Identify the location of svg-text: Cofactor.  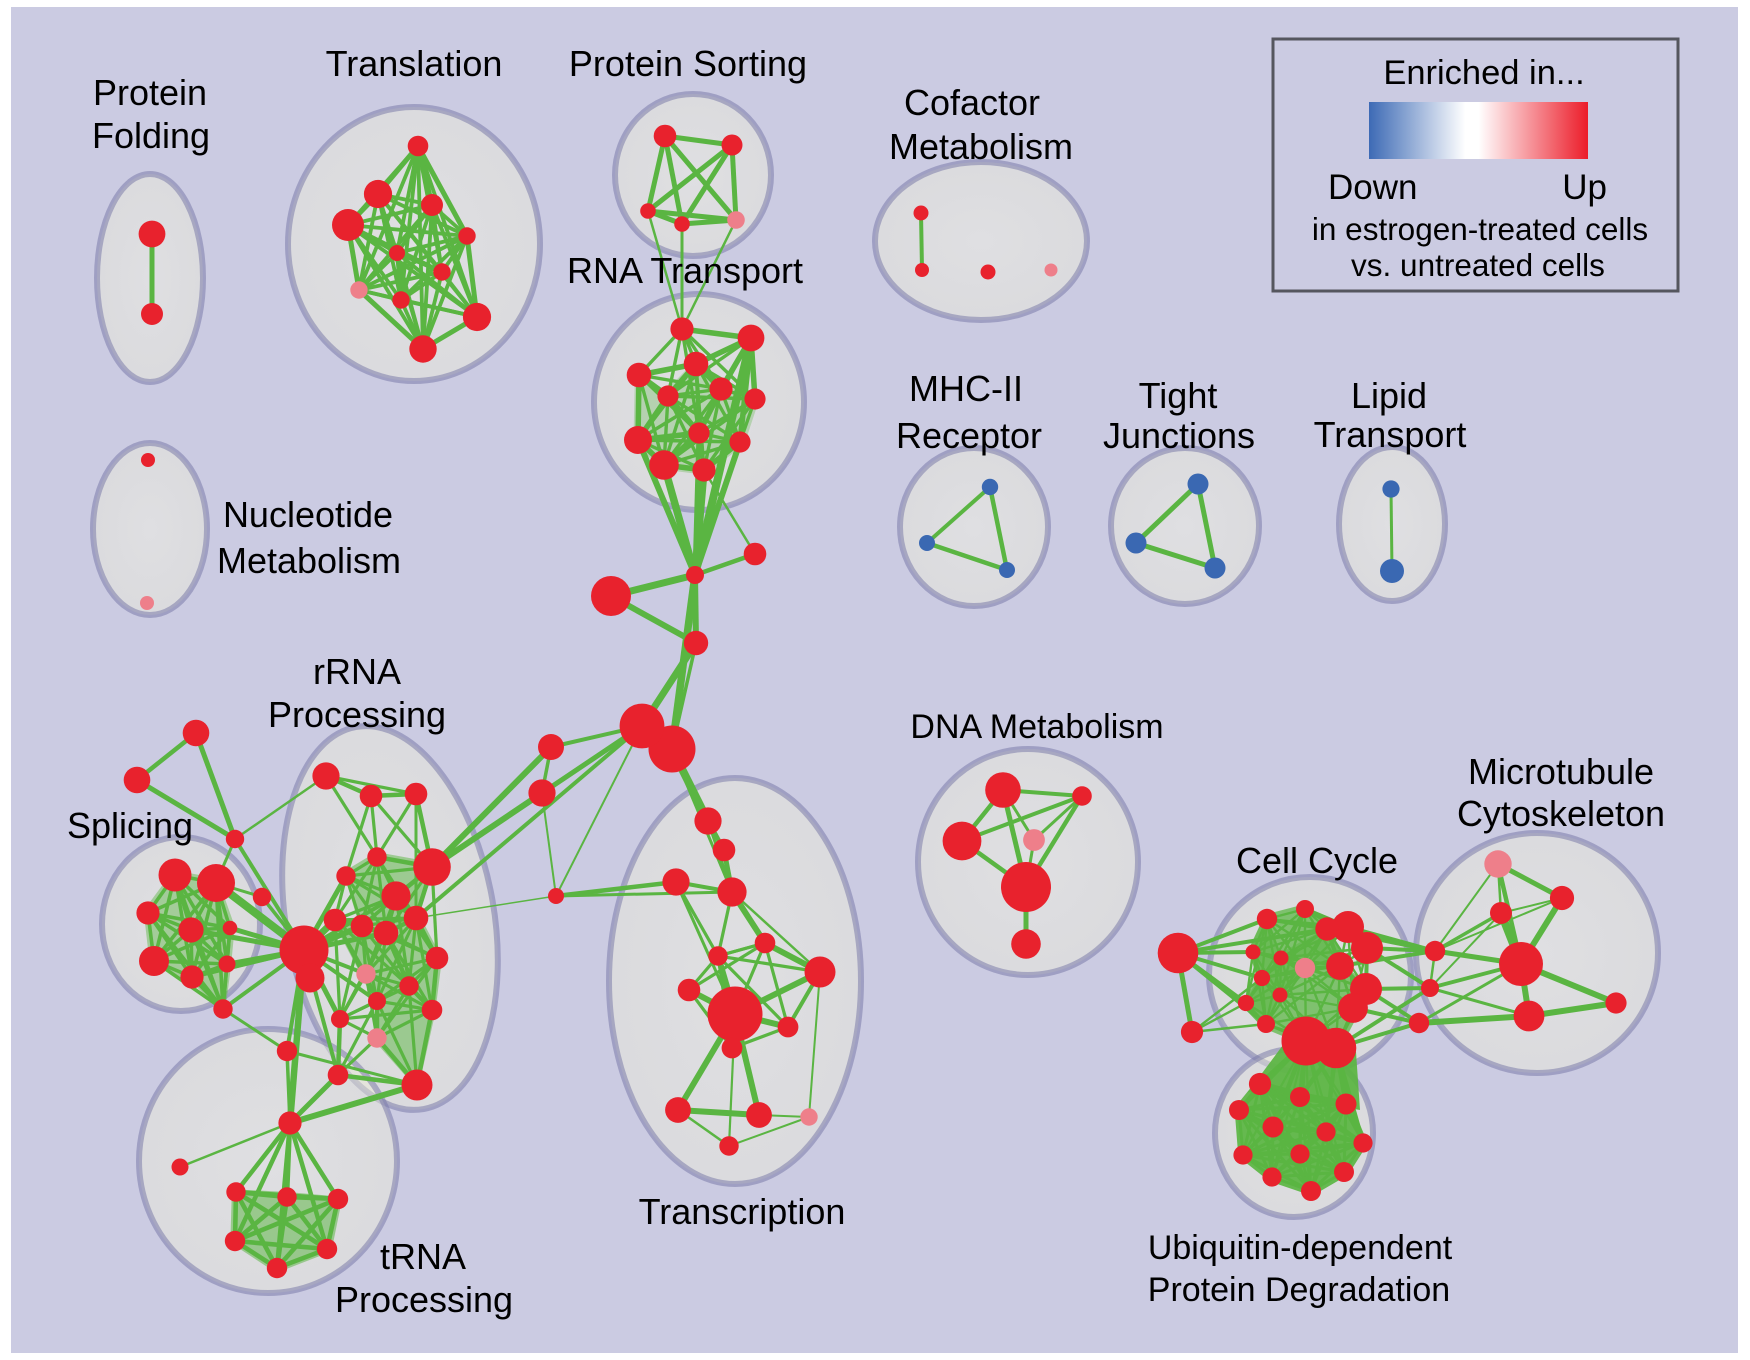
(972, 102).